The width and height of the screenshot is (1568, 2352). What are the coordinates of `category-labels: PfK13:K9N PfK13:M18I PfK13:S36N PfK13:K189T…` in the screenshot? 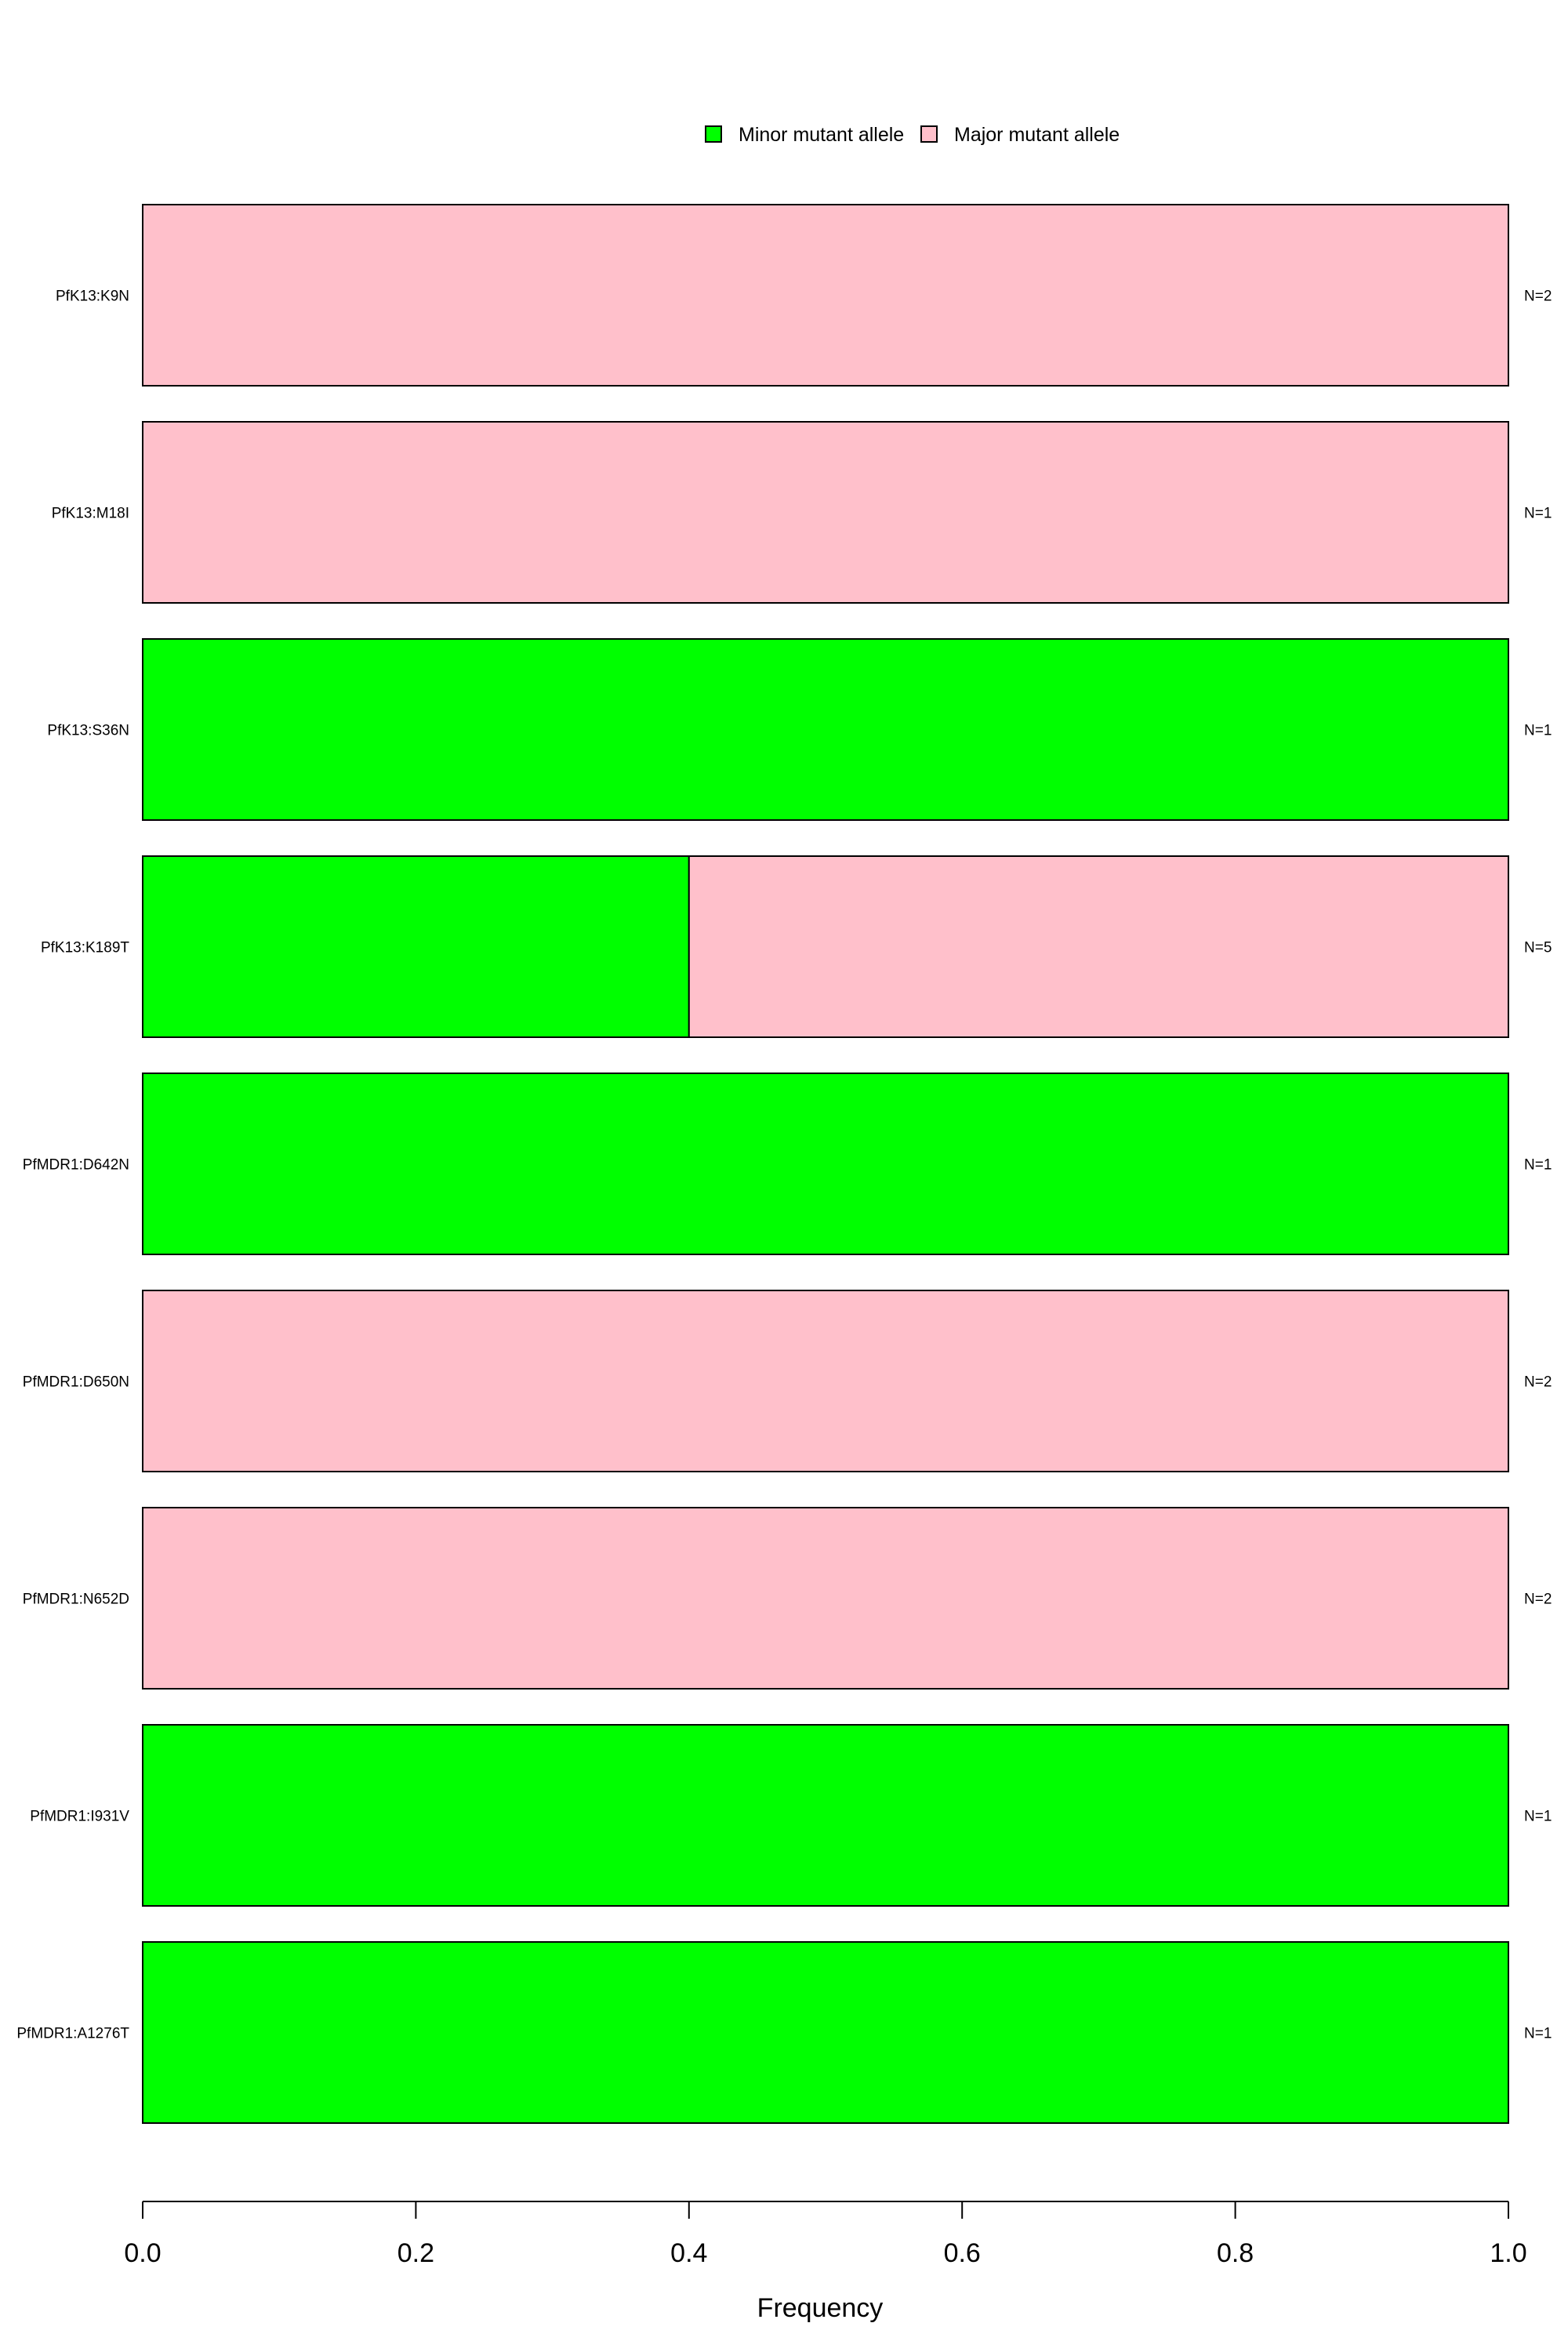 It's located at (72, 1165).